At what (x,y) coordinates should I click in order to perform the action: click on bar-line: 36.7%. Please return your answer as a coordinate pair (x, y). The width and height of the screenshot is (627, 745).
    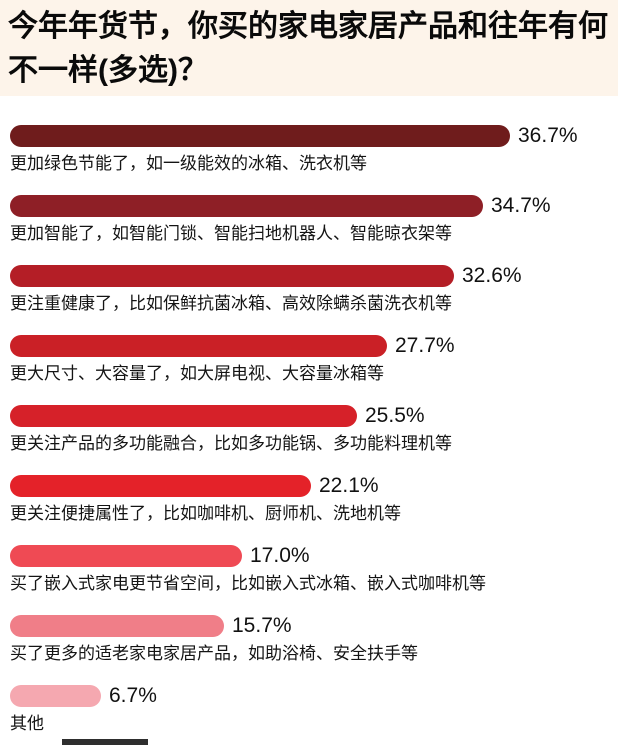
    Looking at the image, I should click on (318, 135).